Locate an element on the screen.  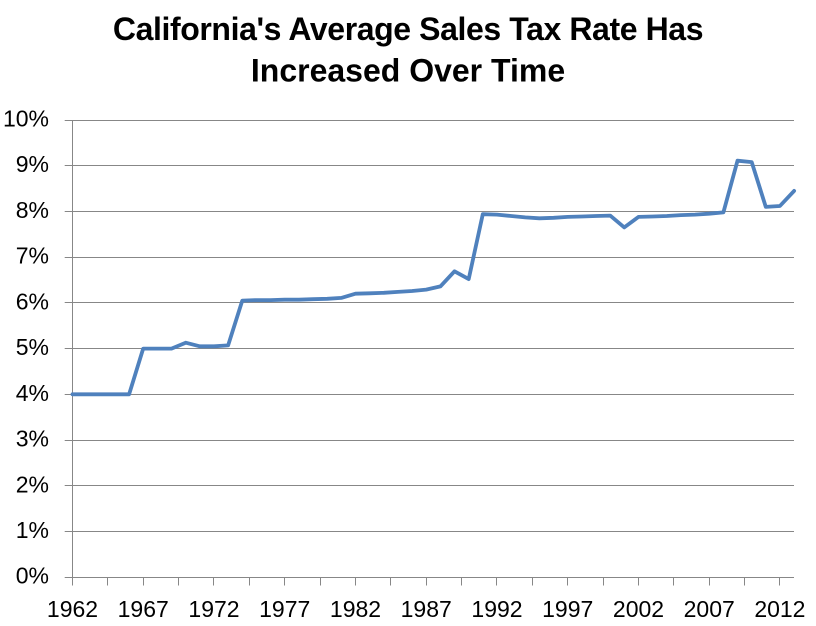
svg-text: 10% is located at coordinates (26, 119).